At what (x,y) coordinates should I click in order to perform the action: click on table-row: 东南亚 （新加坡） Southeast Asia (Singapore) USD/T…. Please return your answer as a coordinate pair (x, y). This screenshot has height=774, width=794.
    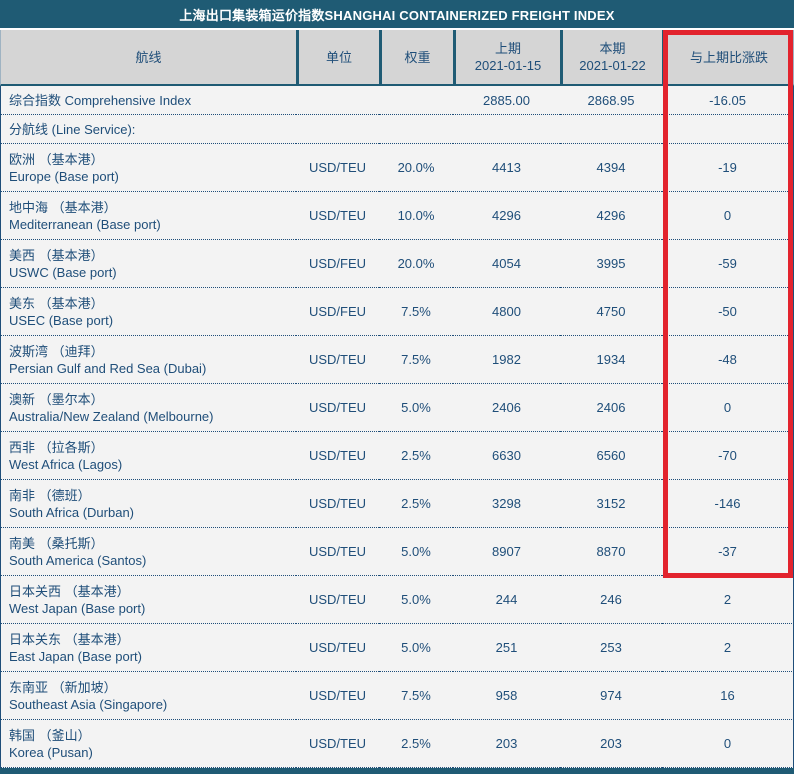
    Looking at the image, I should click on (397, 696).